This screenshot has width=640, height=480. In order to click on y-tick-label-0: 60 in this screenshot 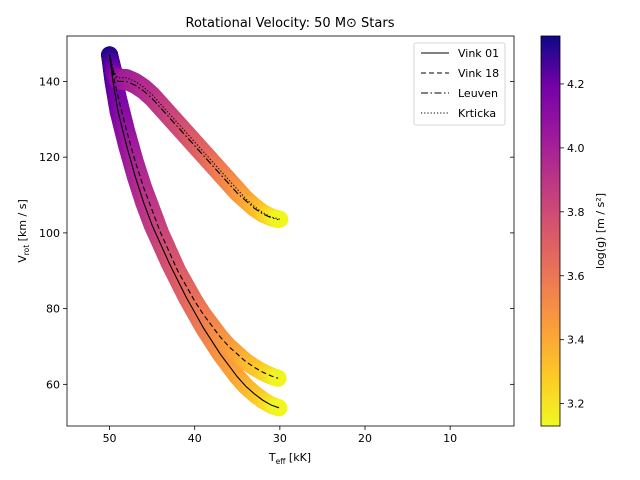, I will do `click(53, 384)`.